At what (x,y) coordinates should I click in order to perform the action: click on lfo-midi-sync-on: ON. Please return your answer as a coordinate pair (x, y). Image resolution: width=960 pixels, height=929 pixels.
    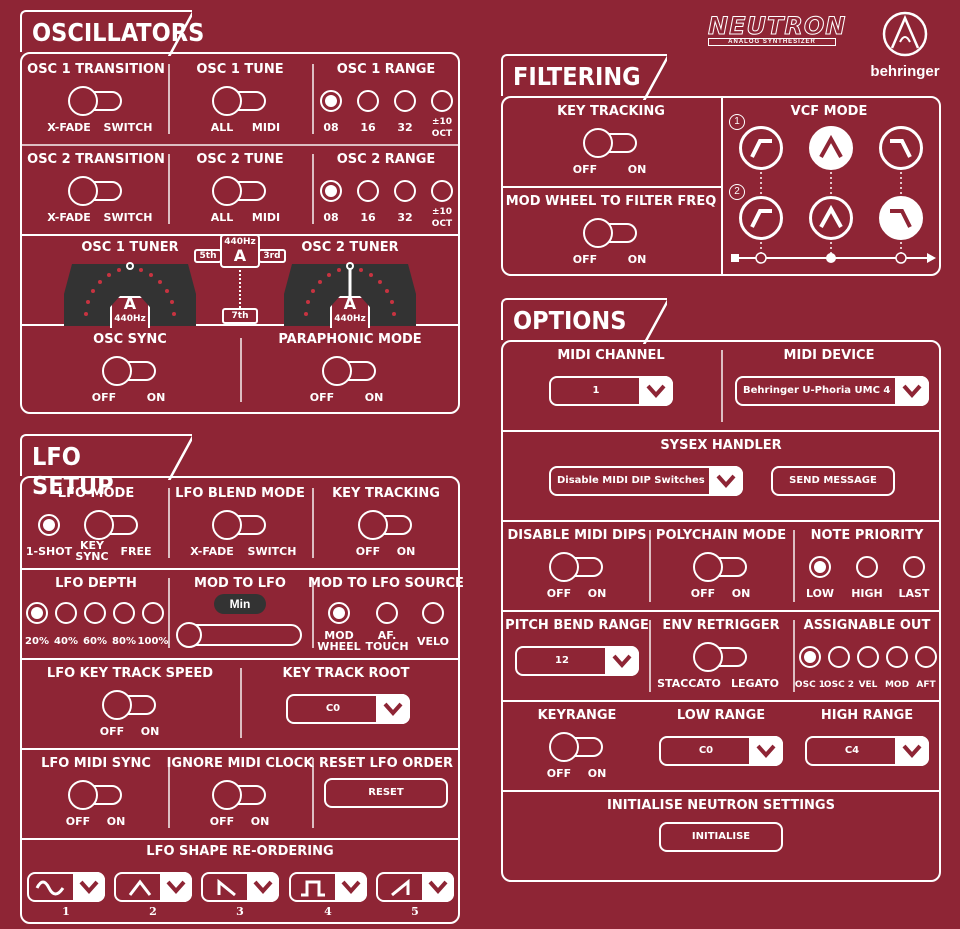
    Looking at the image, I should click on (116, 821).